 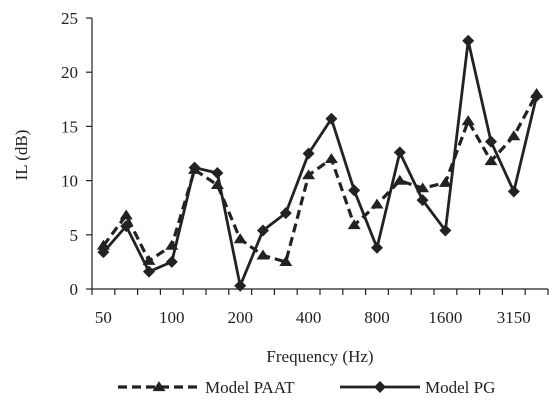 I want to click on y-tick-label: 10, so click(x=69, y=181).